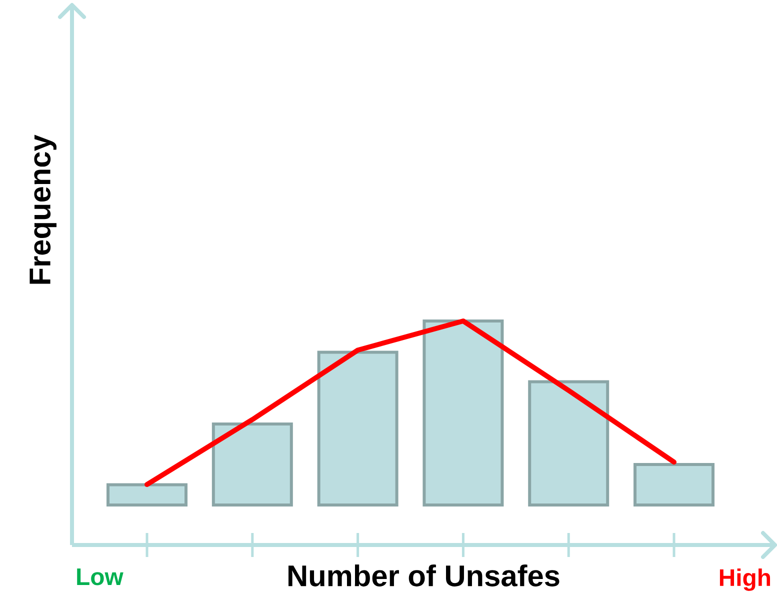  I want to click on text: Low, so click(100, 577).